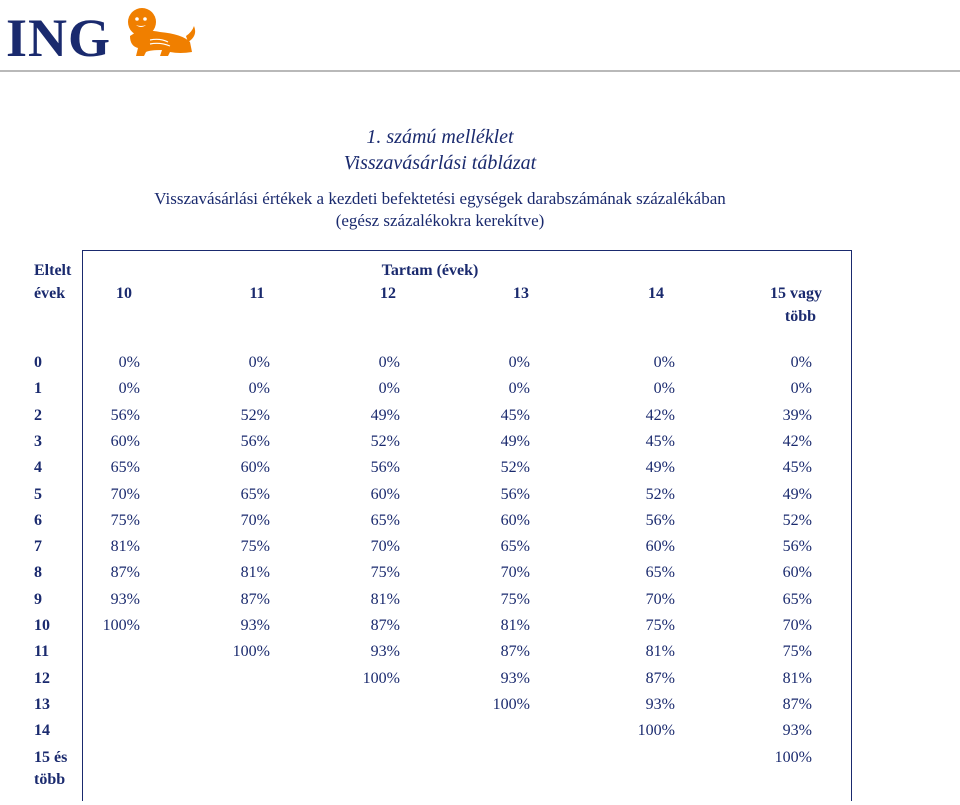  I want to click on table-subtitle-note: (egész százalékokra kerekítve), so click(440, 220).